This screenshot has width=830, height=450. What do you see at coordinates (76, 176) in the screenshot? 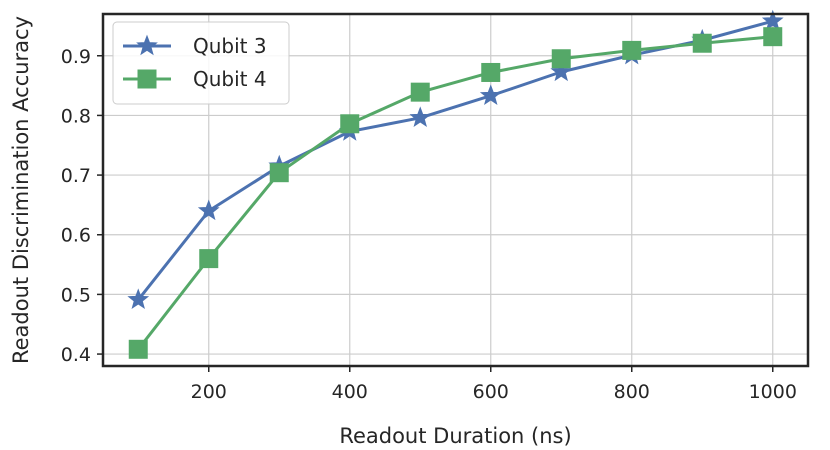
I see `y-tick-label: 0.7` at bounding box center [76, 176].